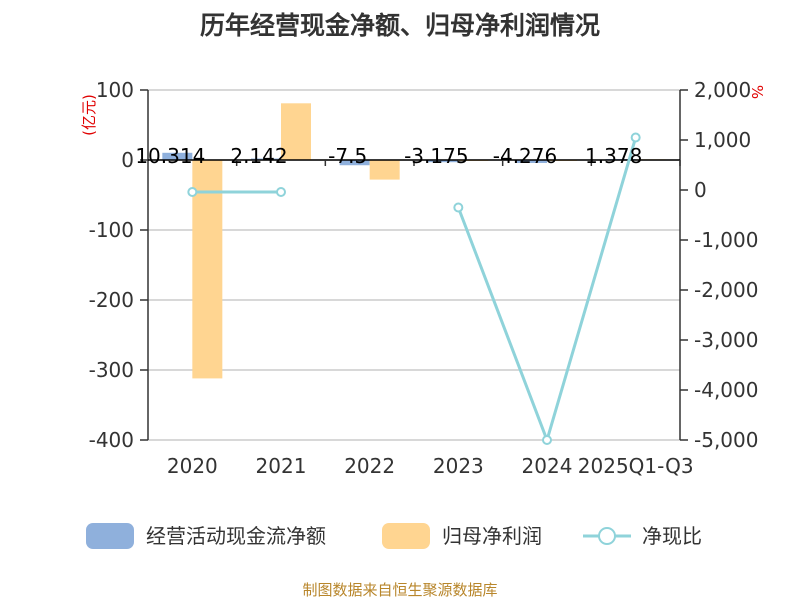  Describe the element at coordinates (607, 536) in the screenshot. I see `legend-marker-ratio` at that location.